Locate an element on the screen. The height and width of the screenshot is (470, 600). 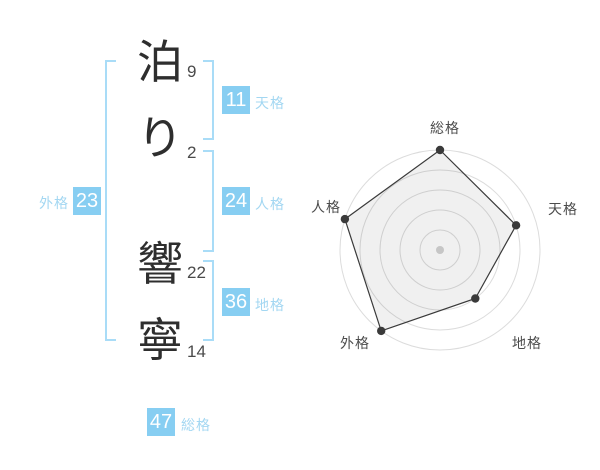
radar-center-dot is located at coordinates (440, 250).